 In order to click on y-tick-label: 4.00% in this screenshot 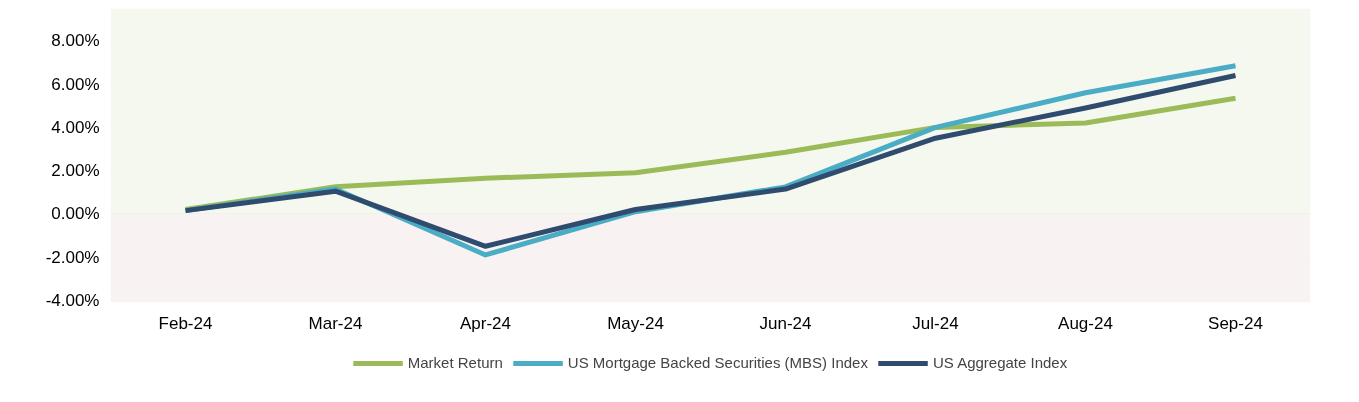, I will do `click(75, 127)`.